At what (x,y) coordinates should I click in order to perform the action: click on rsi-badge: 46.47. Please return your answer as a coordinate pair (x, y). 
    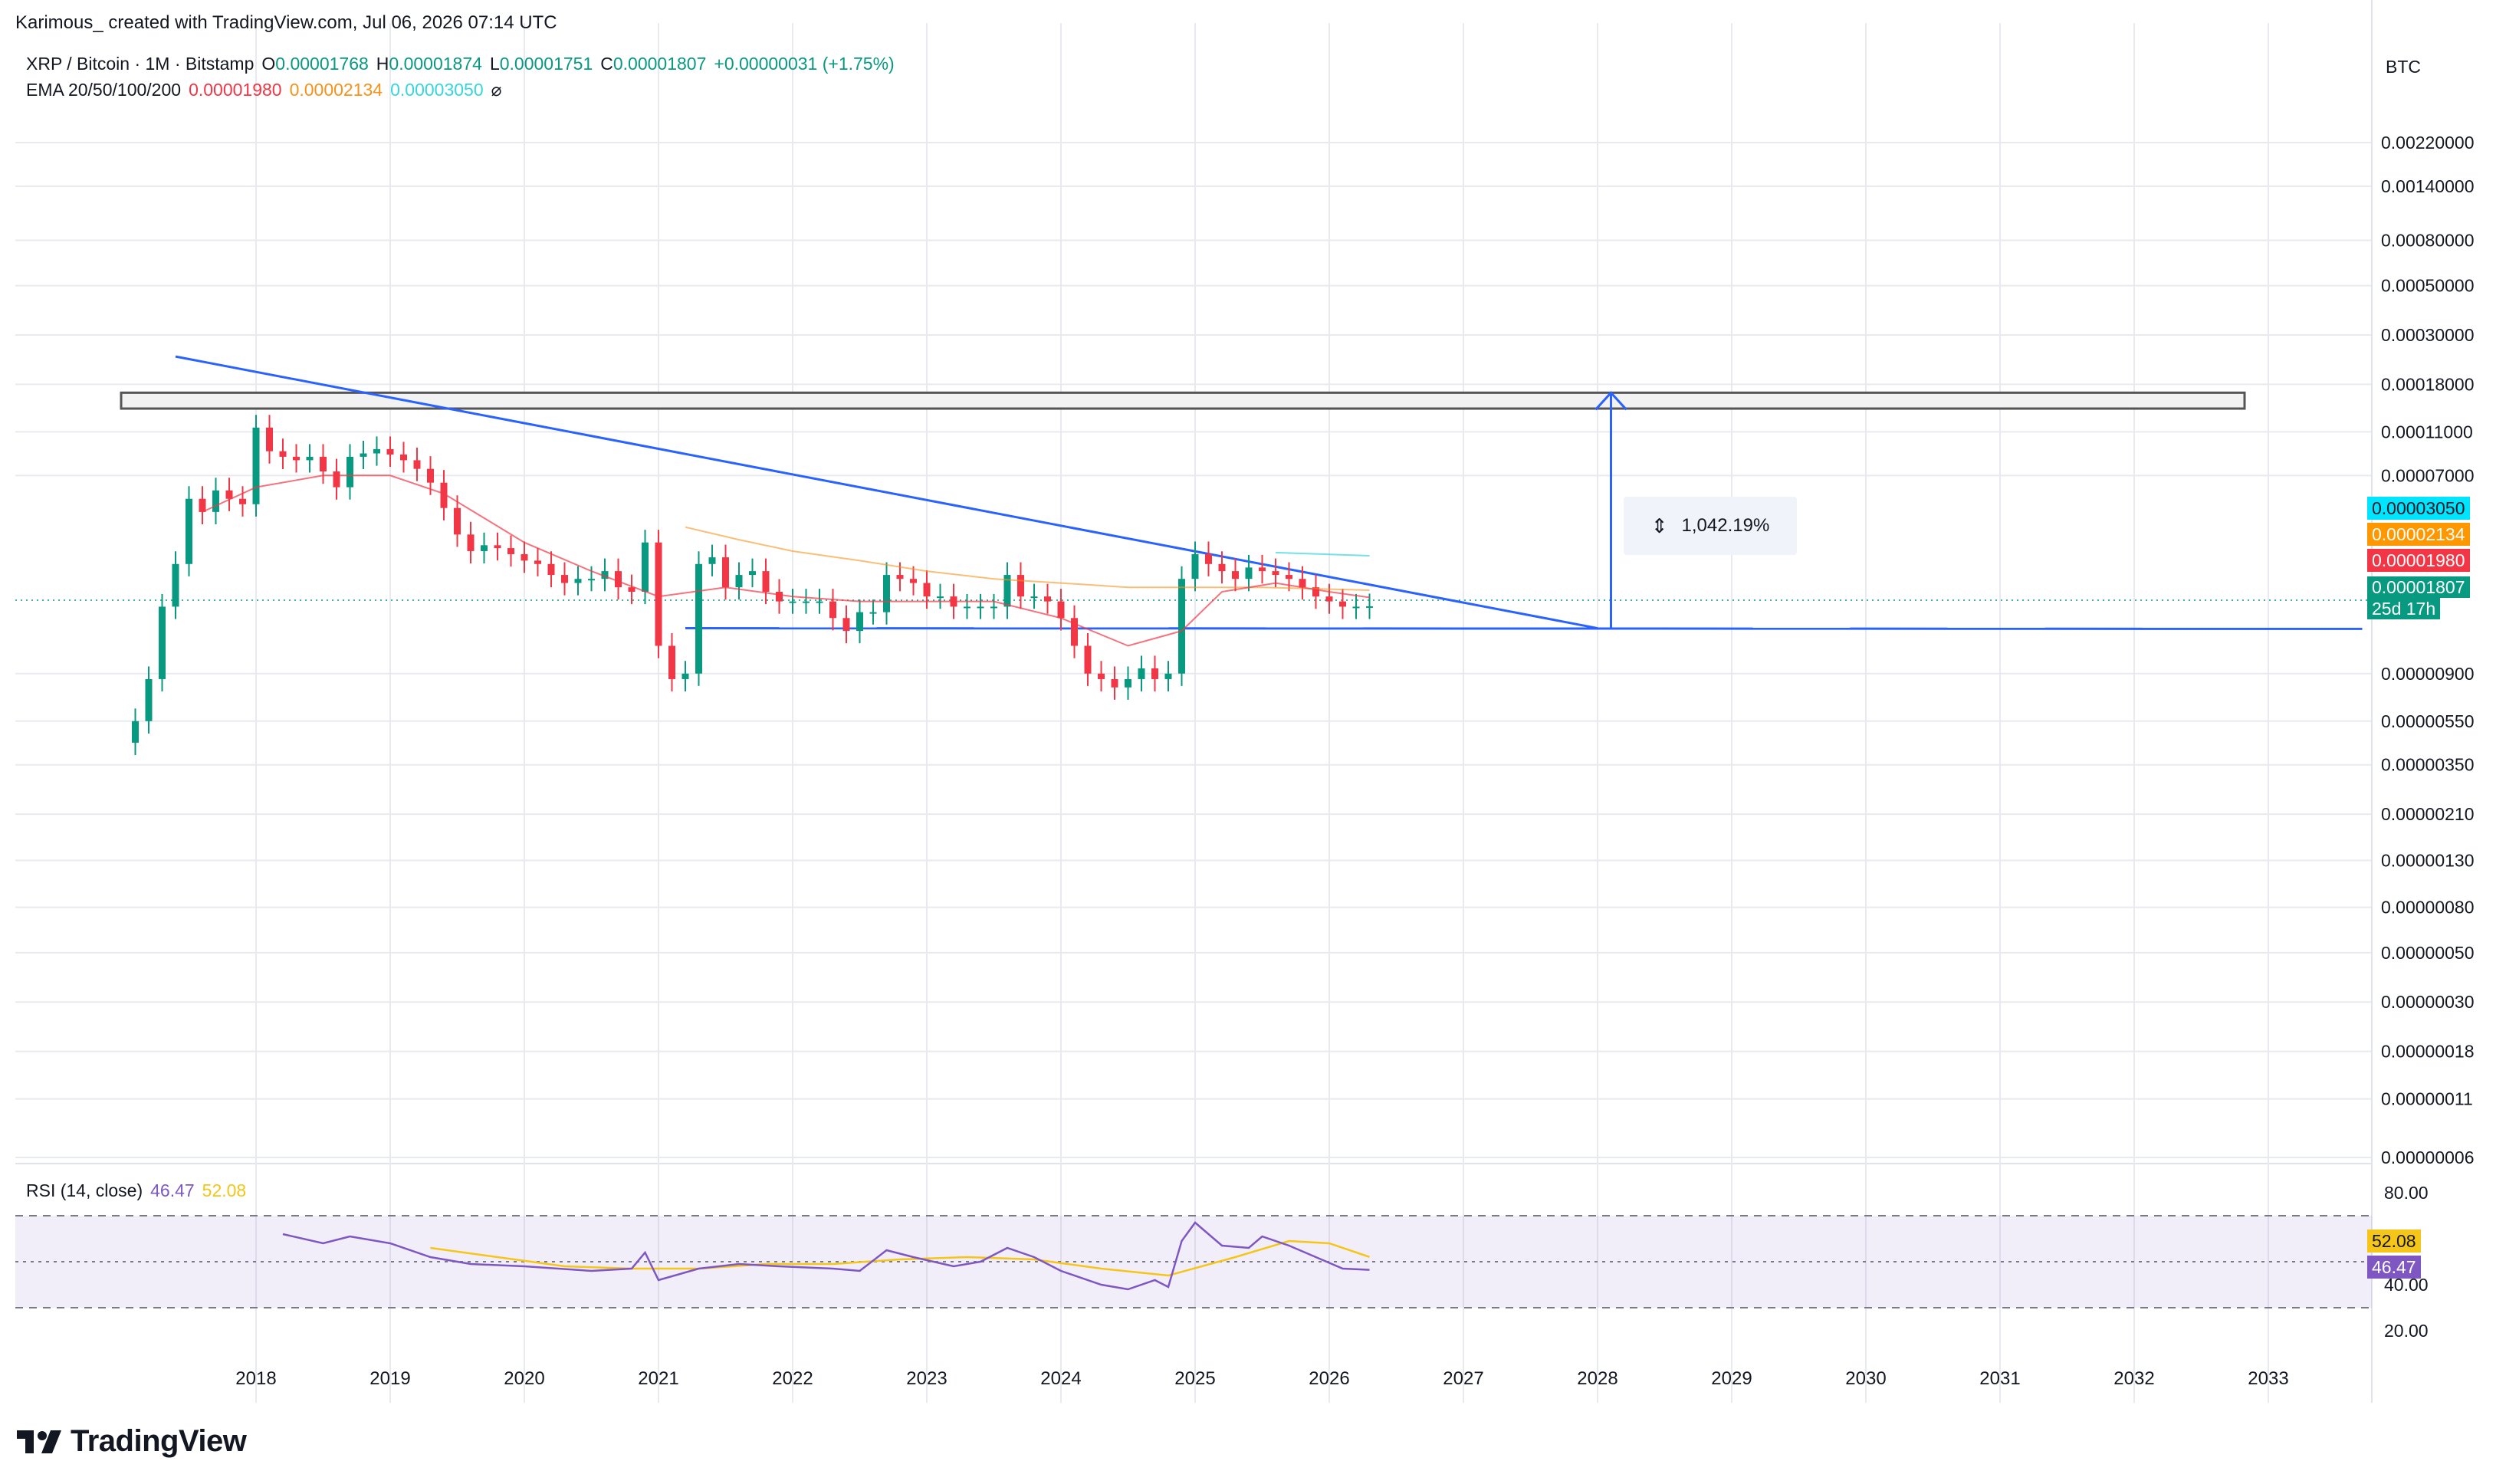
    Looking at the image, I should click on (2394, 1267).